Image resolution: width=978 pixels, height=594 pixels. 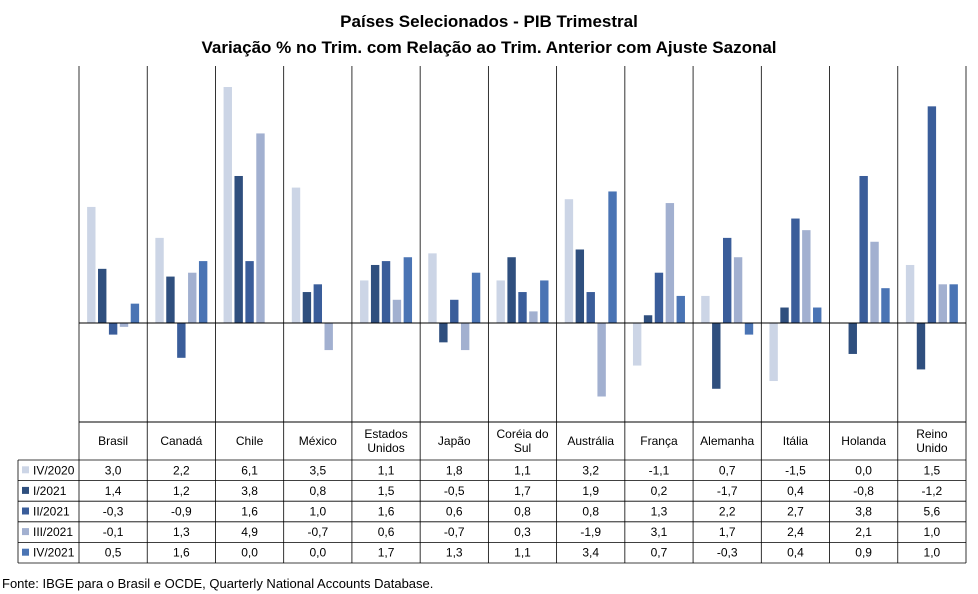 I want to click on legend-label: IV/2021, so click(x=54, y=553).